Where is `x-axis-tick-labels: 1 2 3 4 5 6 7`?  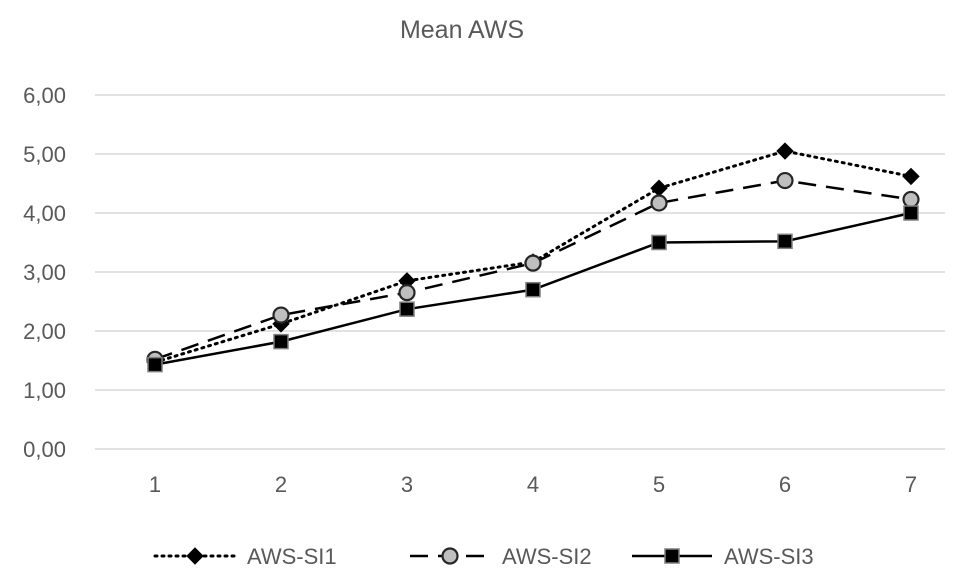 x-axis-tick-labels: 1 2 3 4 5 6 7 is located at coordinates (533, 484).